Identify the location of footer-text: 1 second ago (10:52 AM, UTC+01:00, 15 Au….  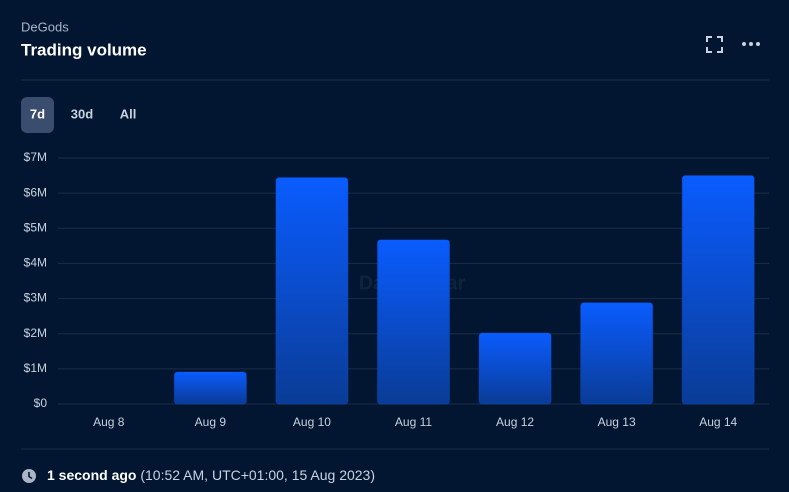
(211, 475).